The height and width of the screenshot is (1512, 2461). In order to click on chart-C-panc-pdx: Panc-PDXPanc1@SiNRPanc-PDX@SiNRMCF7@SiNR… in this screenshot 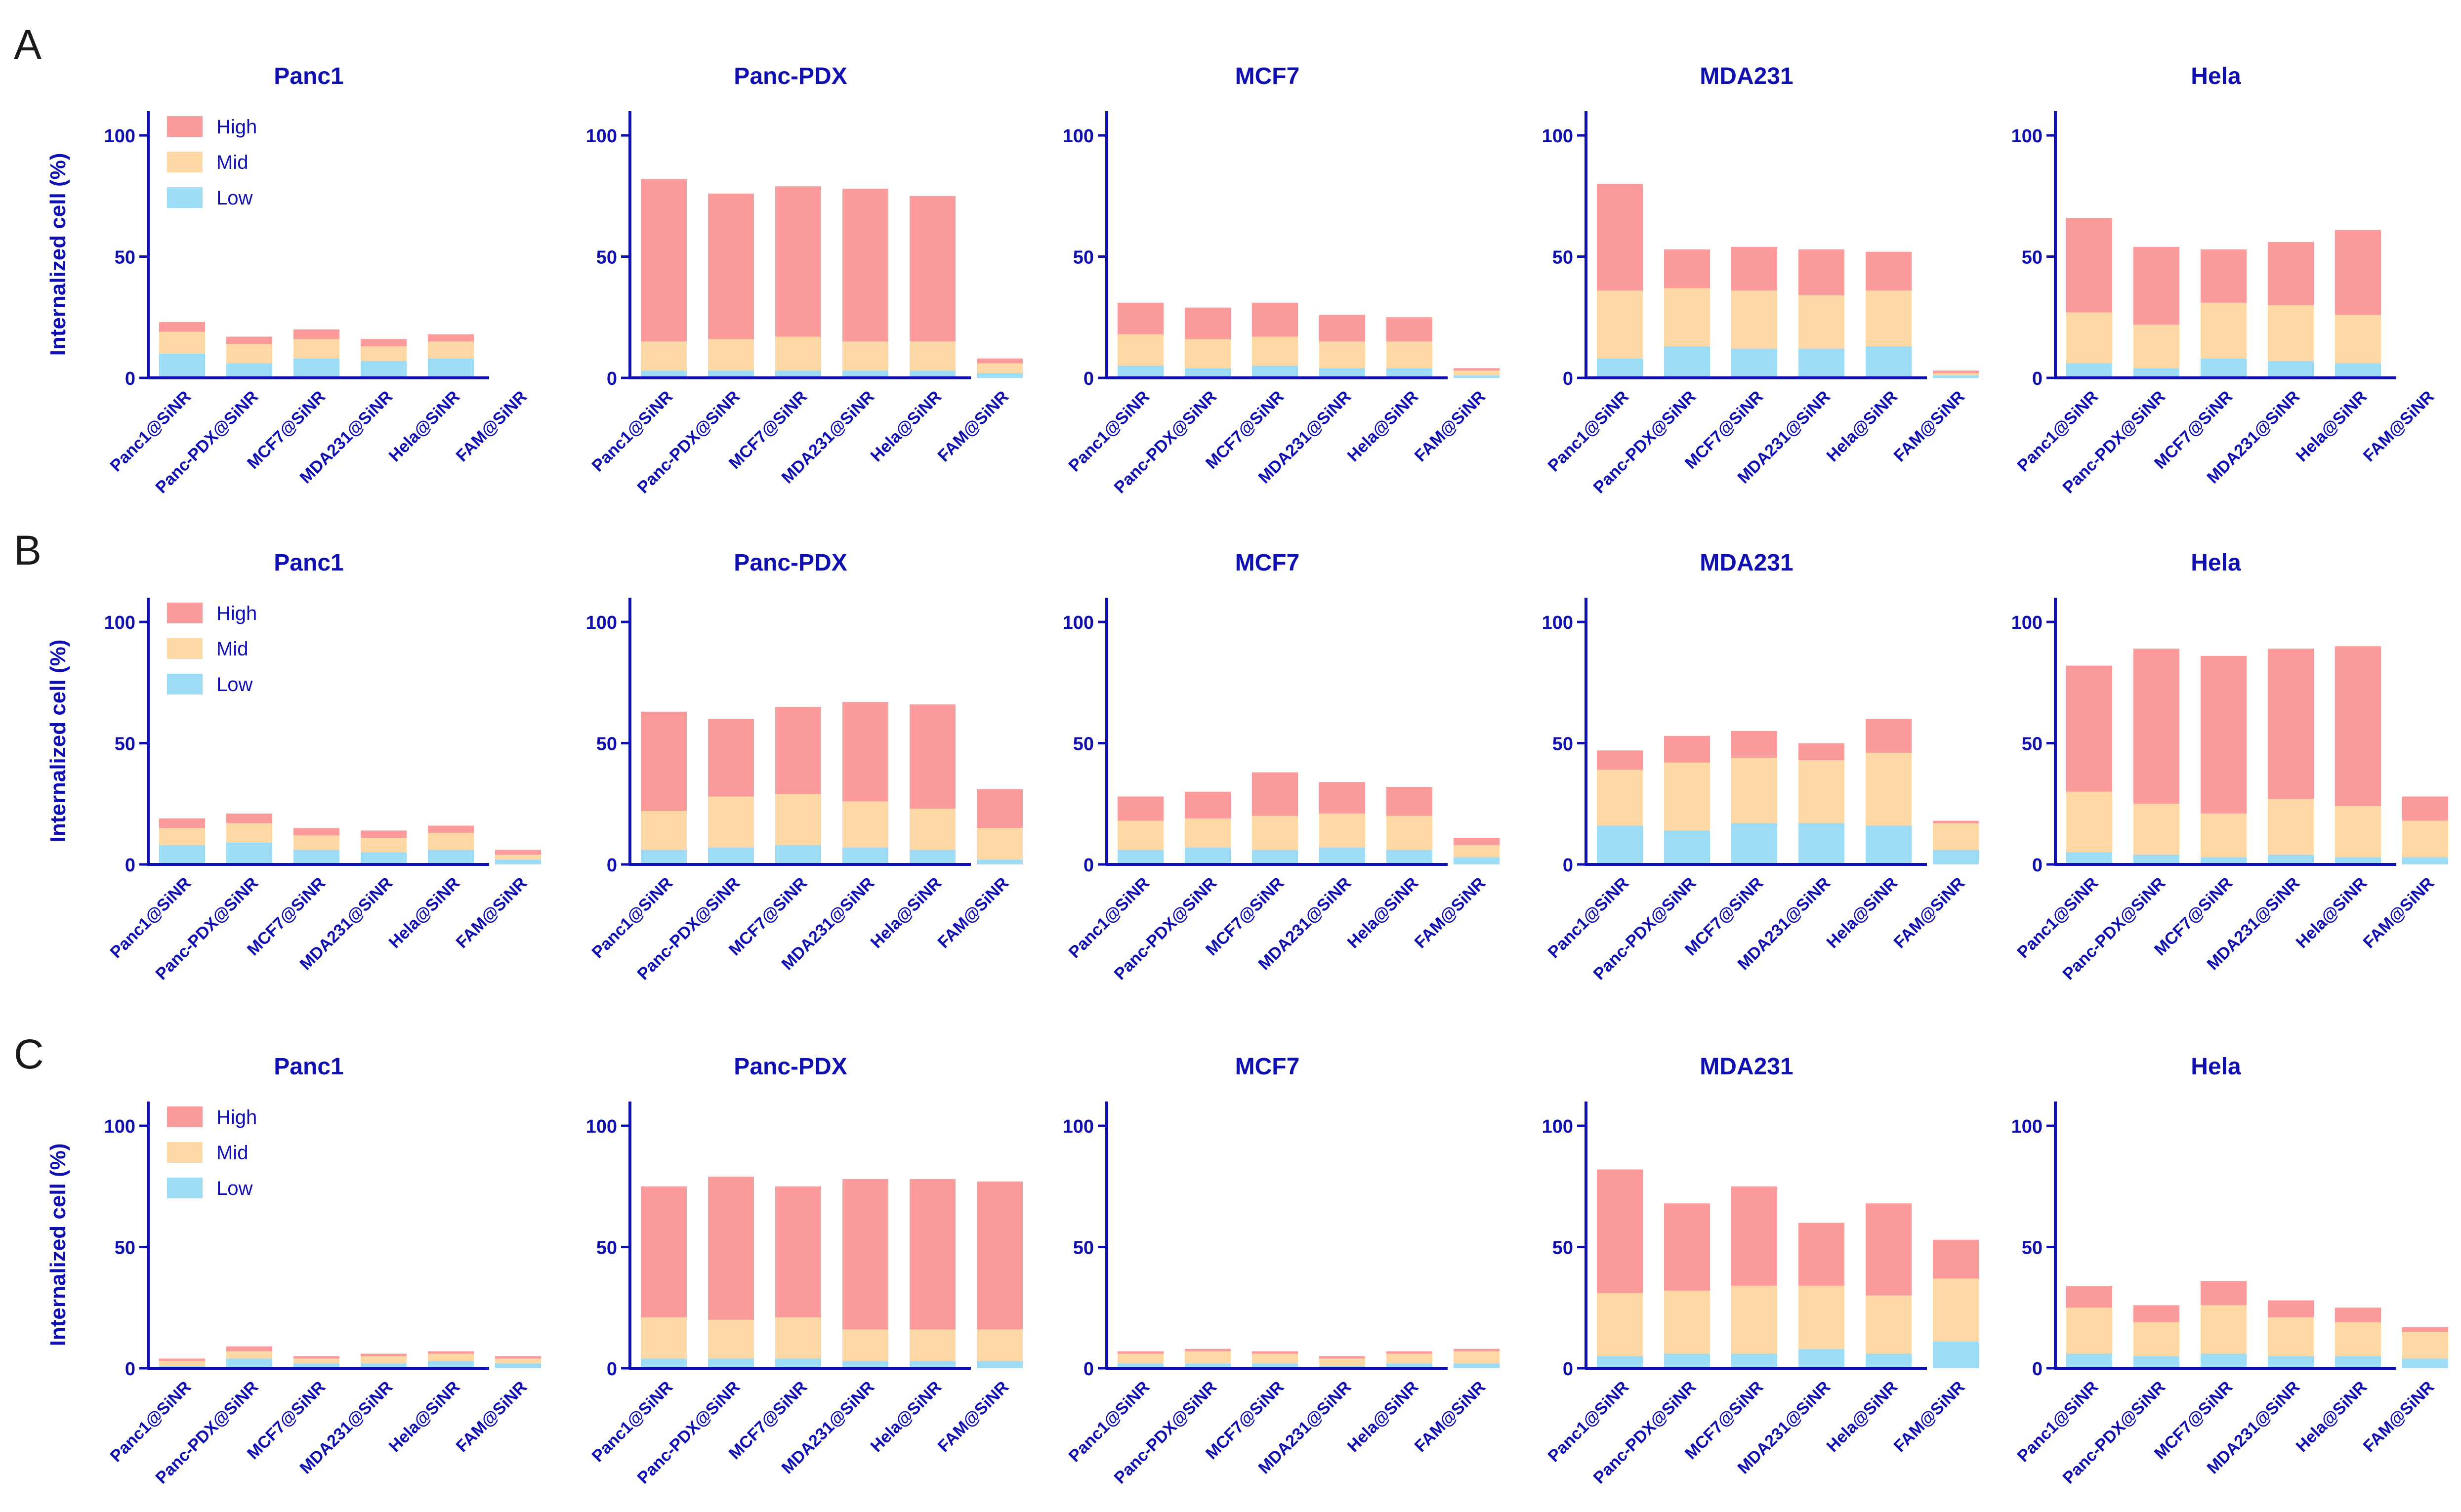, I will do `click(805, 1270)`.